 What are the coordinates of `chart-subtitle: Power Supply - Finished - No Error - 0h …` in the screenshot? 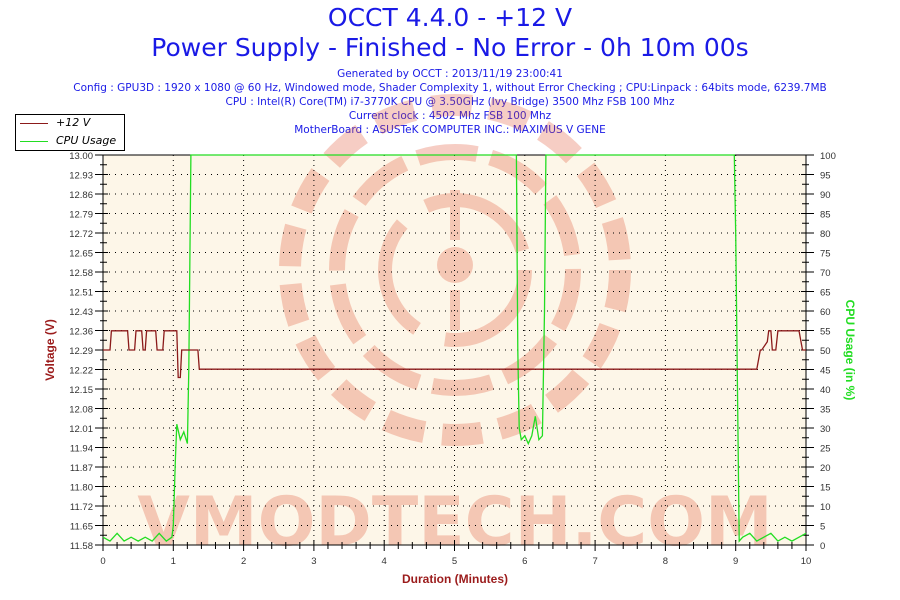 It's located at (450, 47).